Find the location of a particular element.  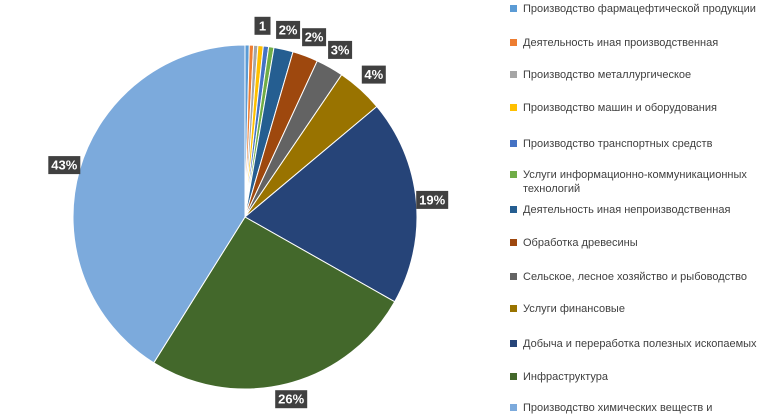

legend-item: Производство металлургическое is located at coordinates (641, 75).